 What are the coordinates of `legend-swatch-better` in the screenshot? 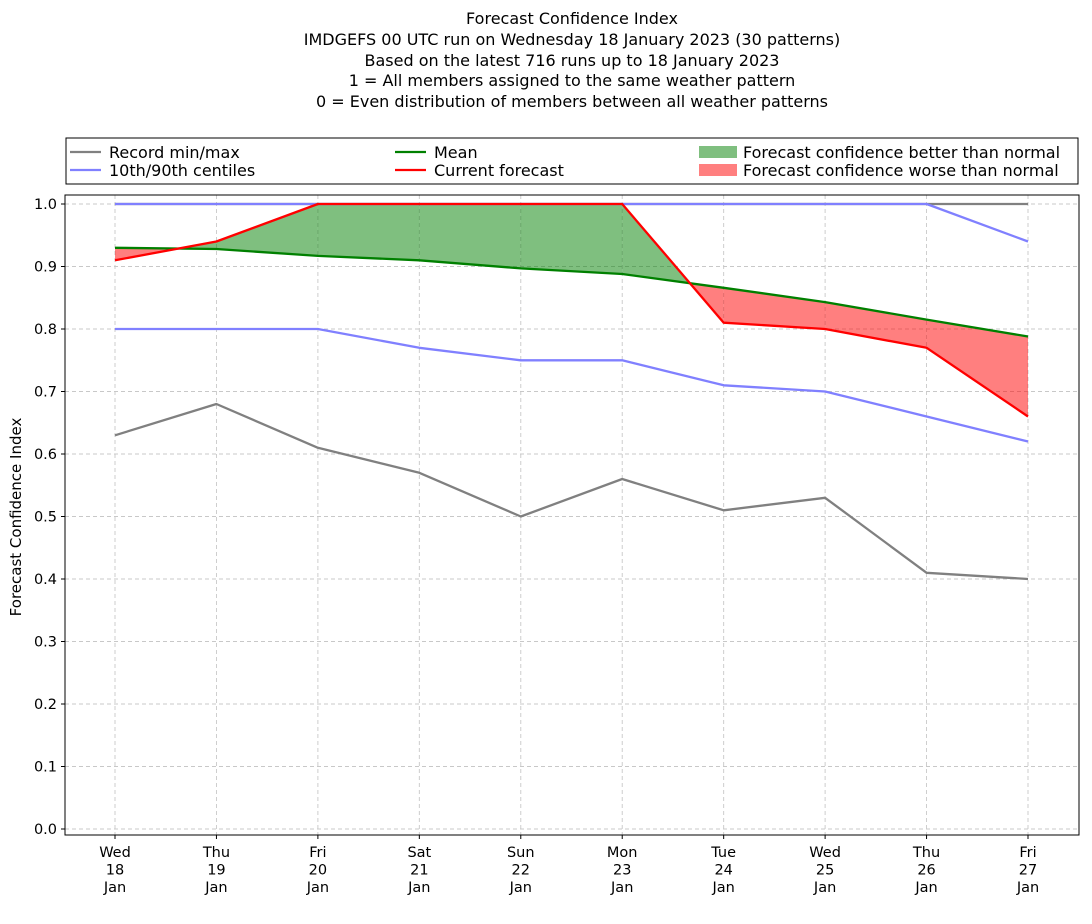 It's located at (718, 152).